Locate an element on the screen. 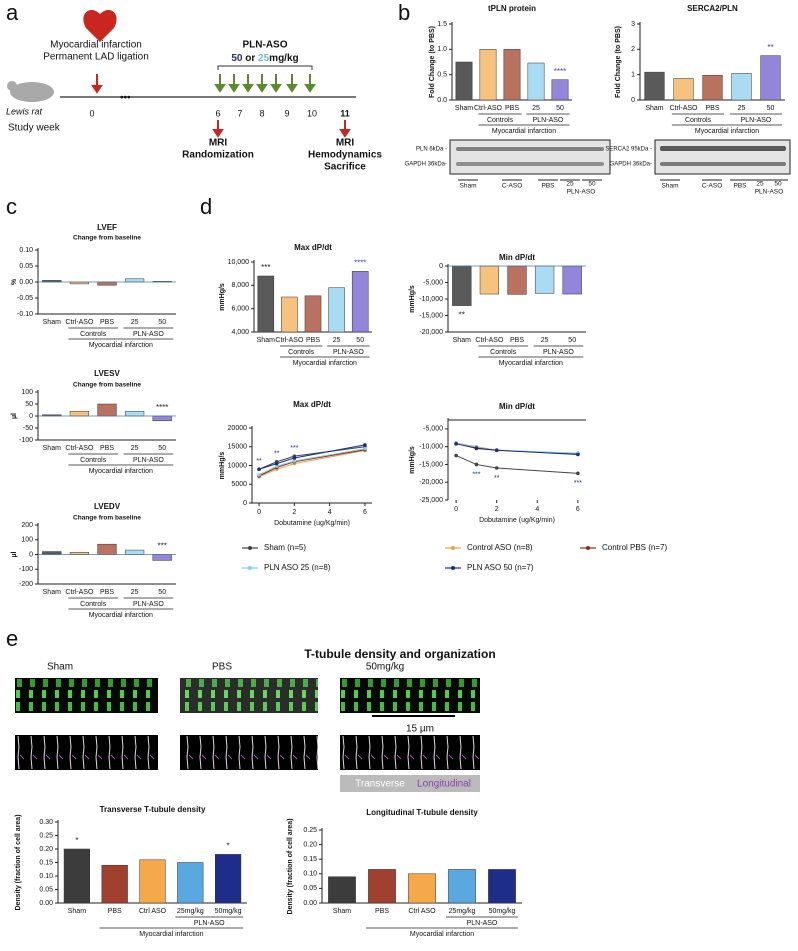 This screenshot has width=798, height=951. y-tick-label: -0.05 is located at coordinates (25, 298).